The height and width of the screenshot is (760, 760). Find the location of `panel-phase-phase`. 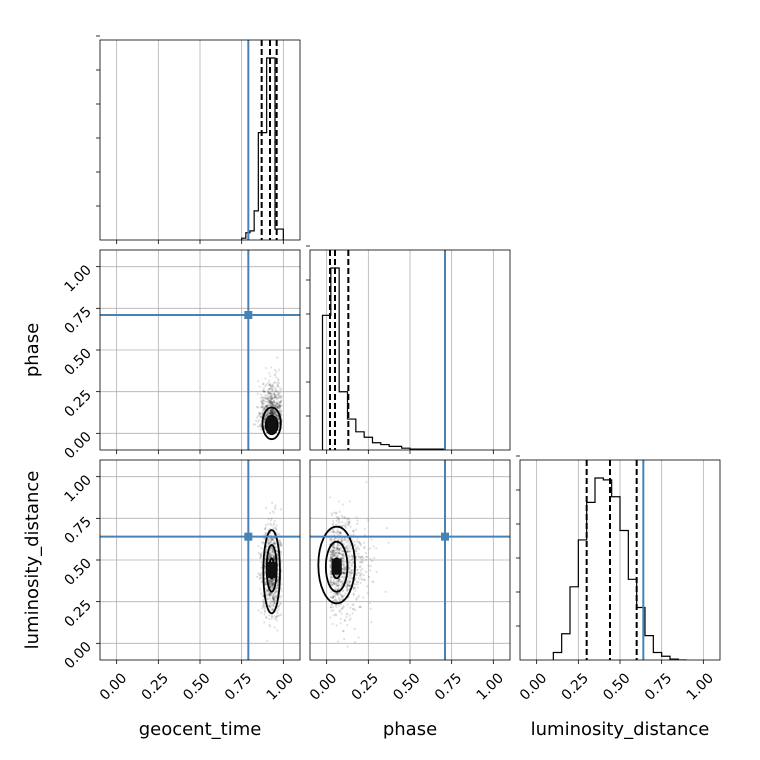

panel-phase-phase is located at coordinates (408, 349).